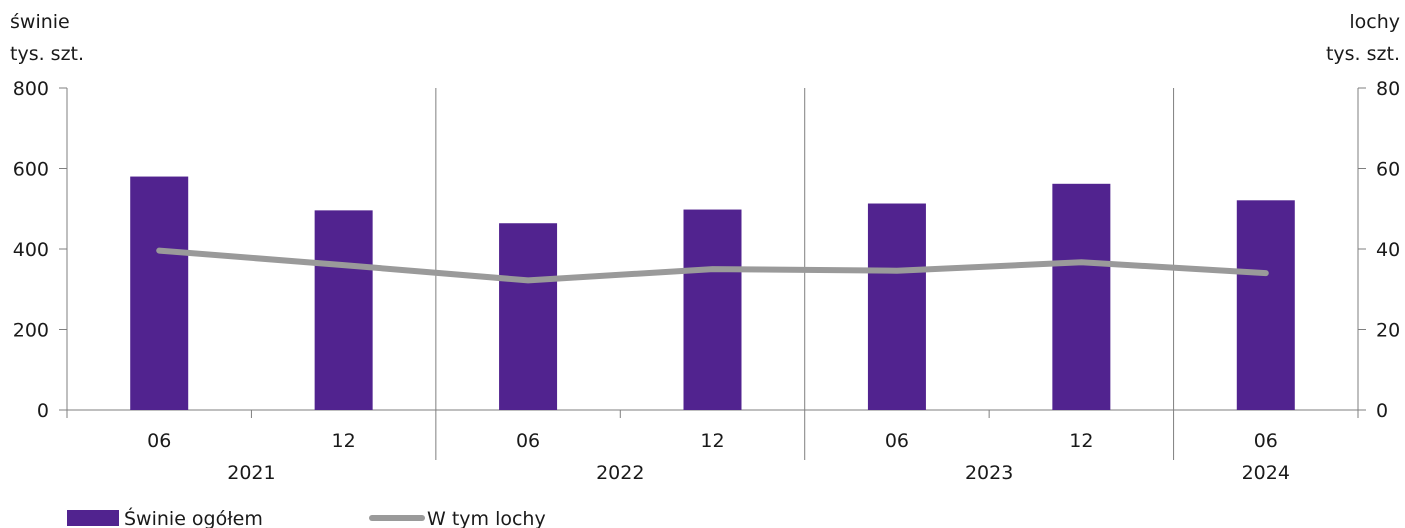 Image resolution: width=1405 pixels, height=528 pixels. I want to click on legend: Świnie ogółem W tym lochy, so click(306, 517).